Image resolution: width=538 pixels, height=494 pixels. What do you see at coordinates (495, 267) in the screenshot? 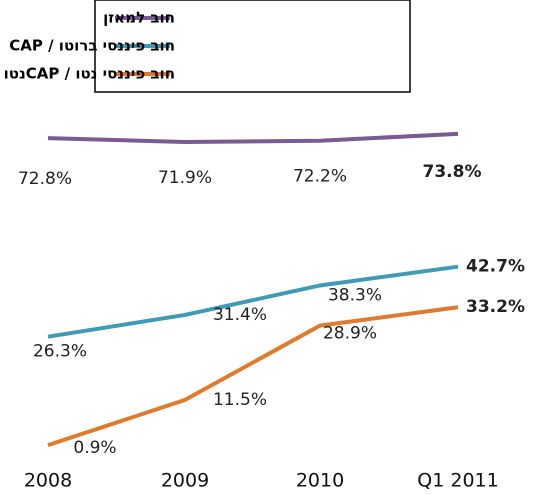
I see `data-label: 42.7%` at bounding box center [495, 267].